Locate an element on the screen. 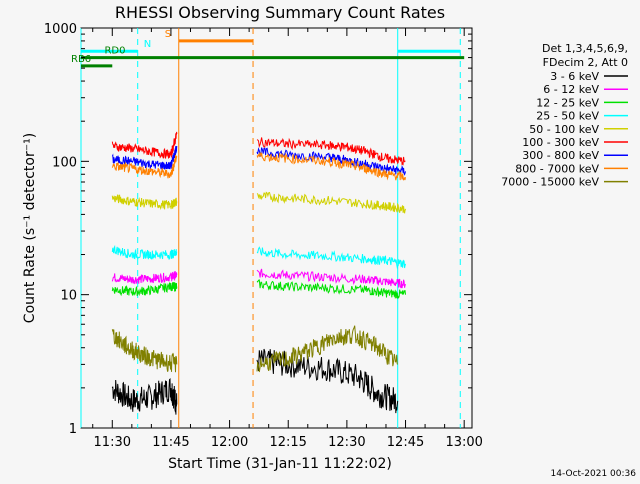  x-tick-label: 12:00 is located at coordinates (229, 442).